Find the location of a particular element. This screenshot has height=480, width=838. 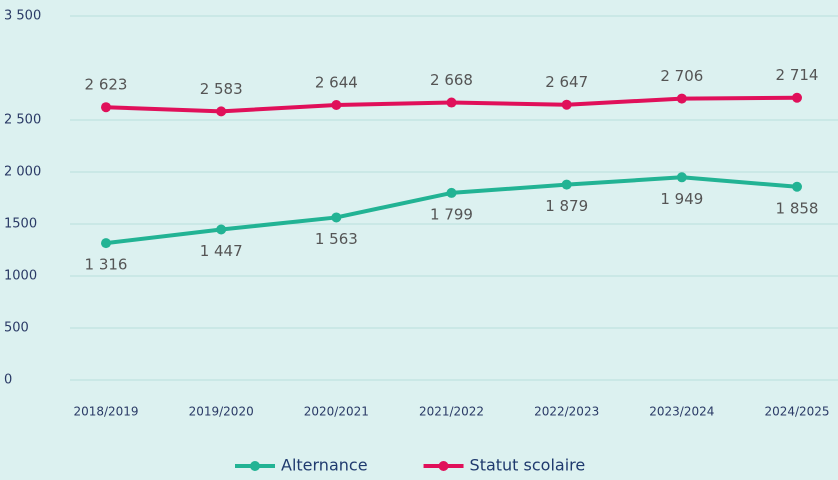

data-label: 2 644 is located at coordinates (336, 83).